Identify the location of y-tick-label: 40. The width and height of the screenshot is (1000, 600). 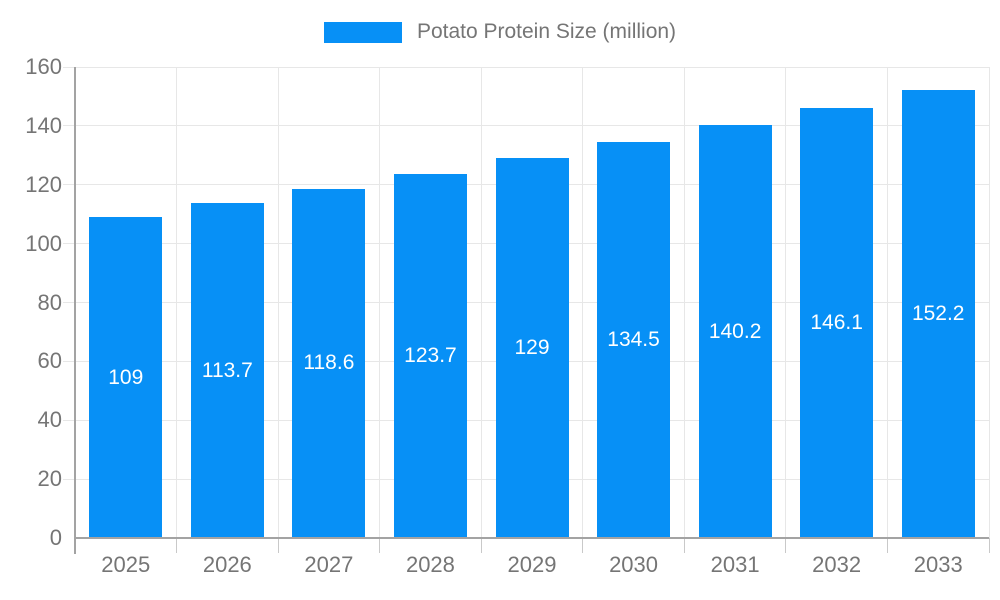
(49, 420).